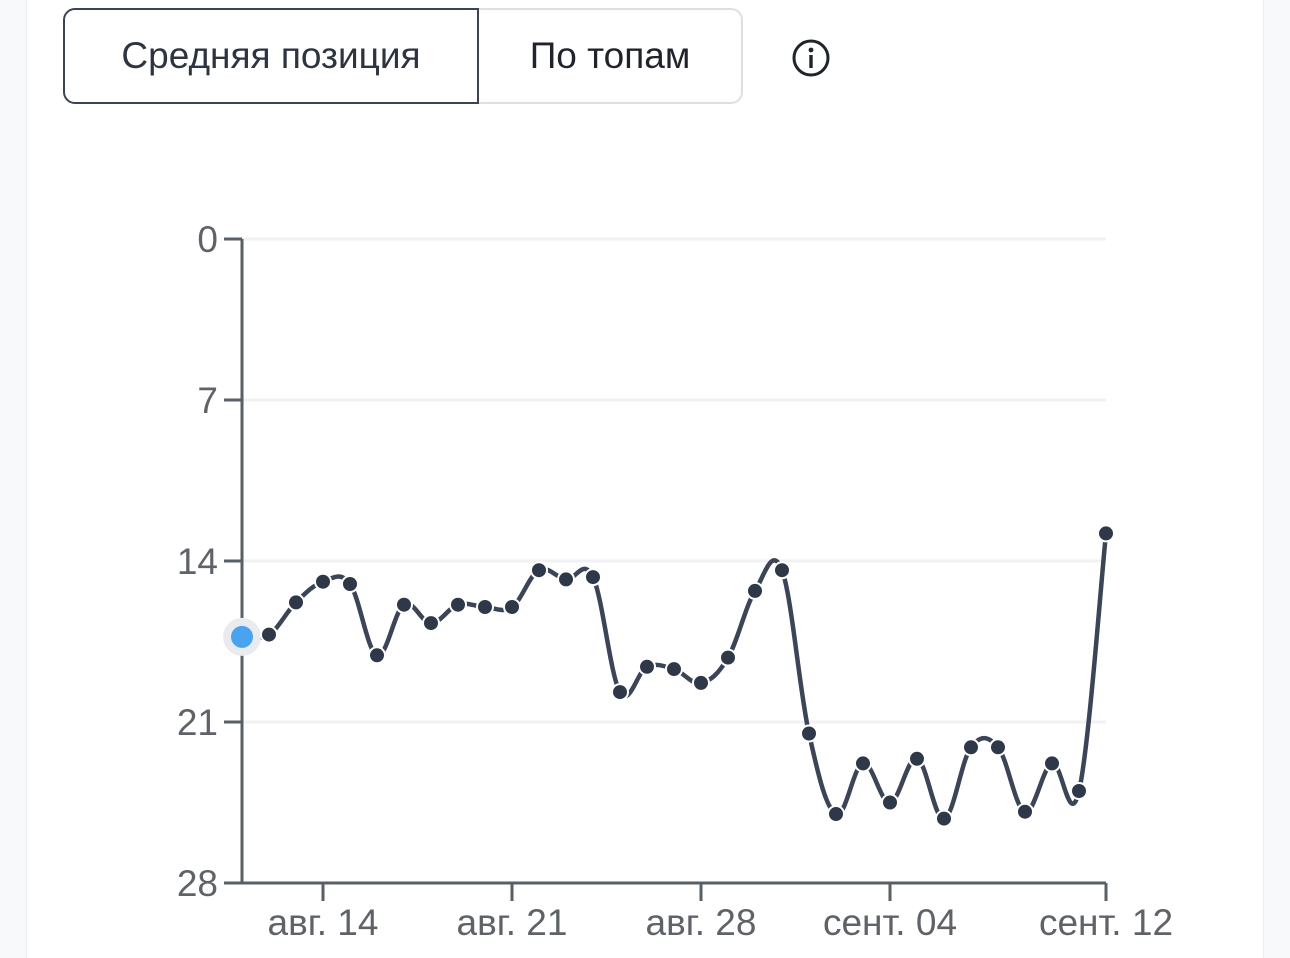 The width and height of the screenshot is (1290, 958). I want to click on data-point-highlighted, so click(242, 636).